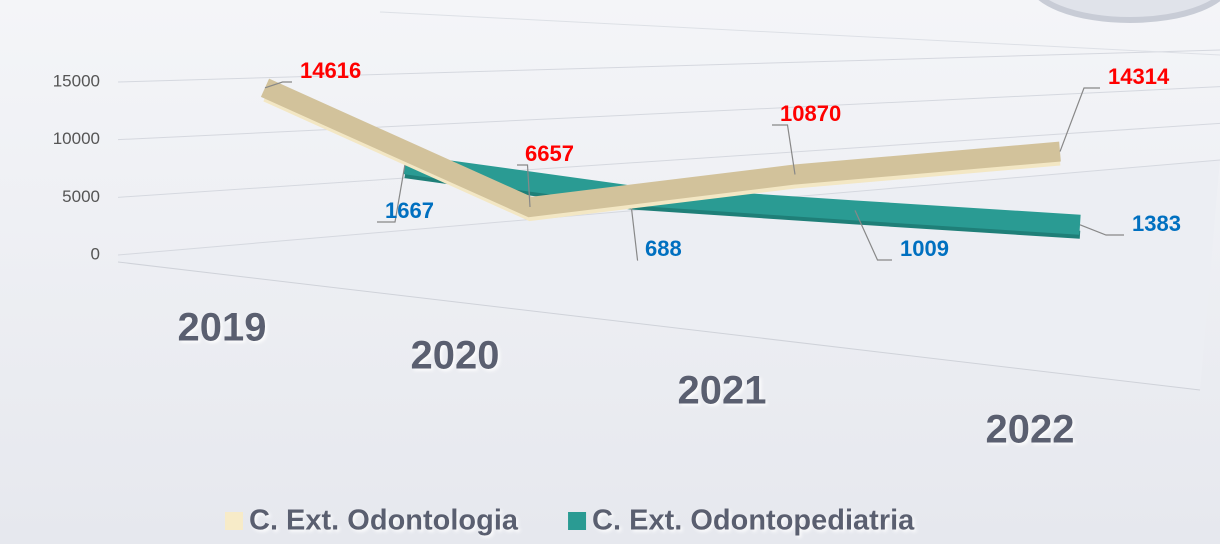 This screenshot has height=544, width=1220. Describe the element at coordinates (455, 356) in the screenshot. I see `x-tick-label: 2020` at that location.